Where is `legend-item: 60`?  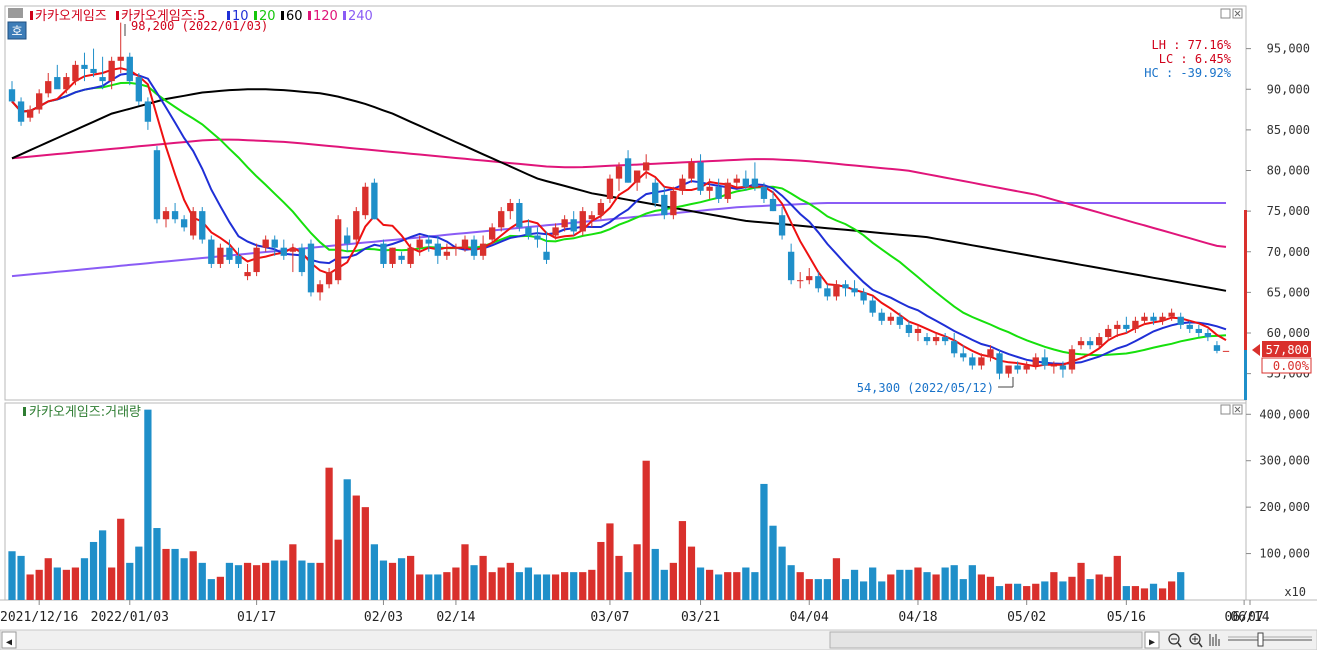
legend-item: 60 is located at coordinates (294, 16).